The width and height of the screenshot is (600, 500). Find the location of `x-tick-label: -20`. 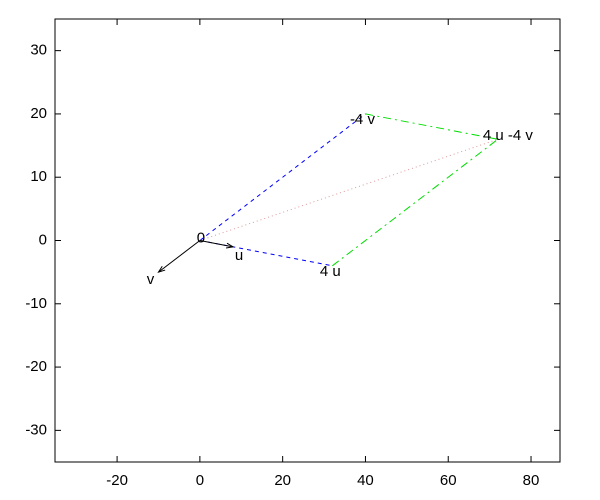

x-tick-label: -20 is located at coordinates (117, 480).